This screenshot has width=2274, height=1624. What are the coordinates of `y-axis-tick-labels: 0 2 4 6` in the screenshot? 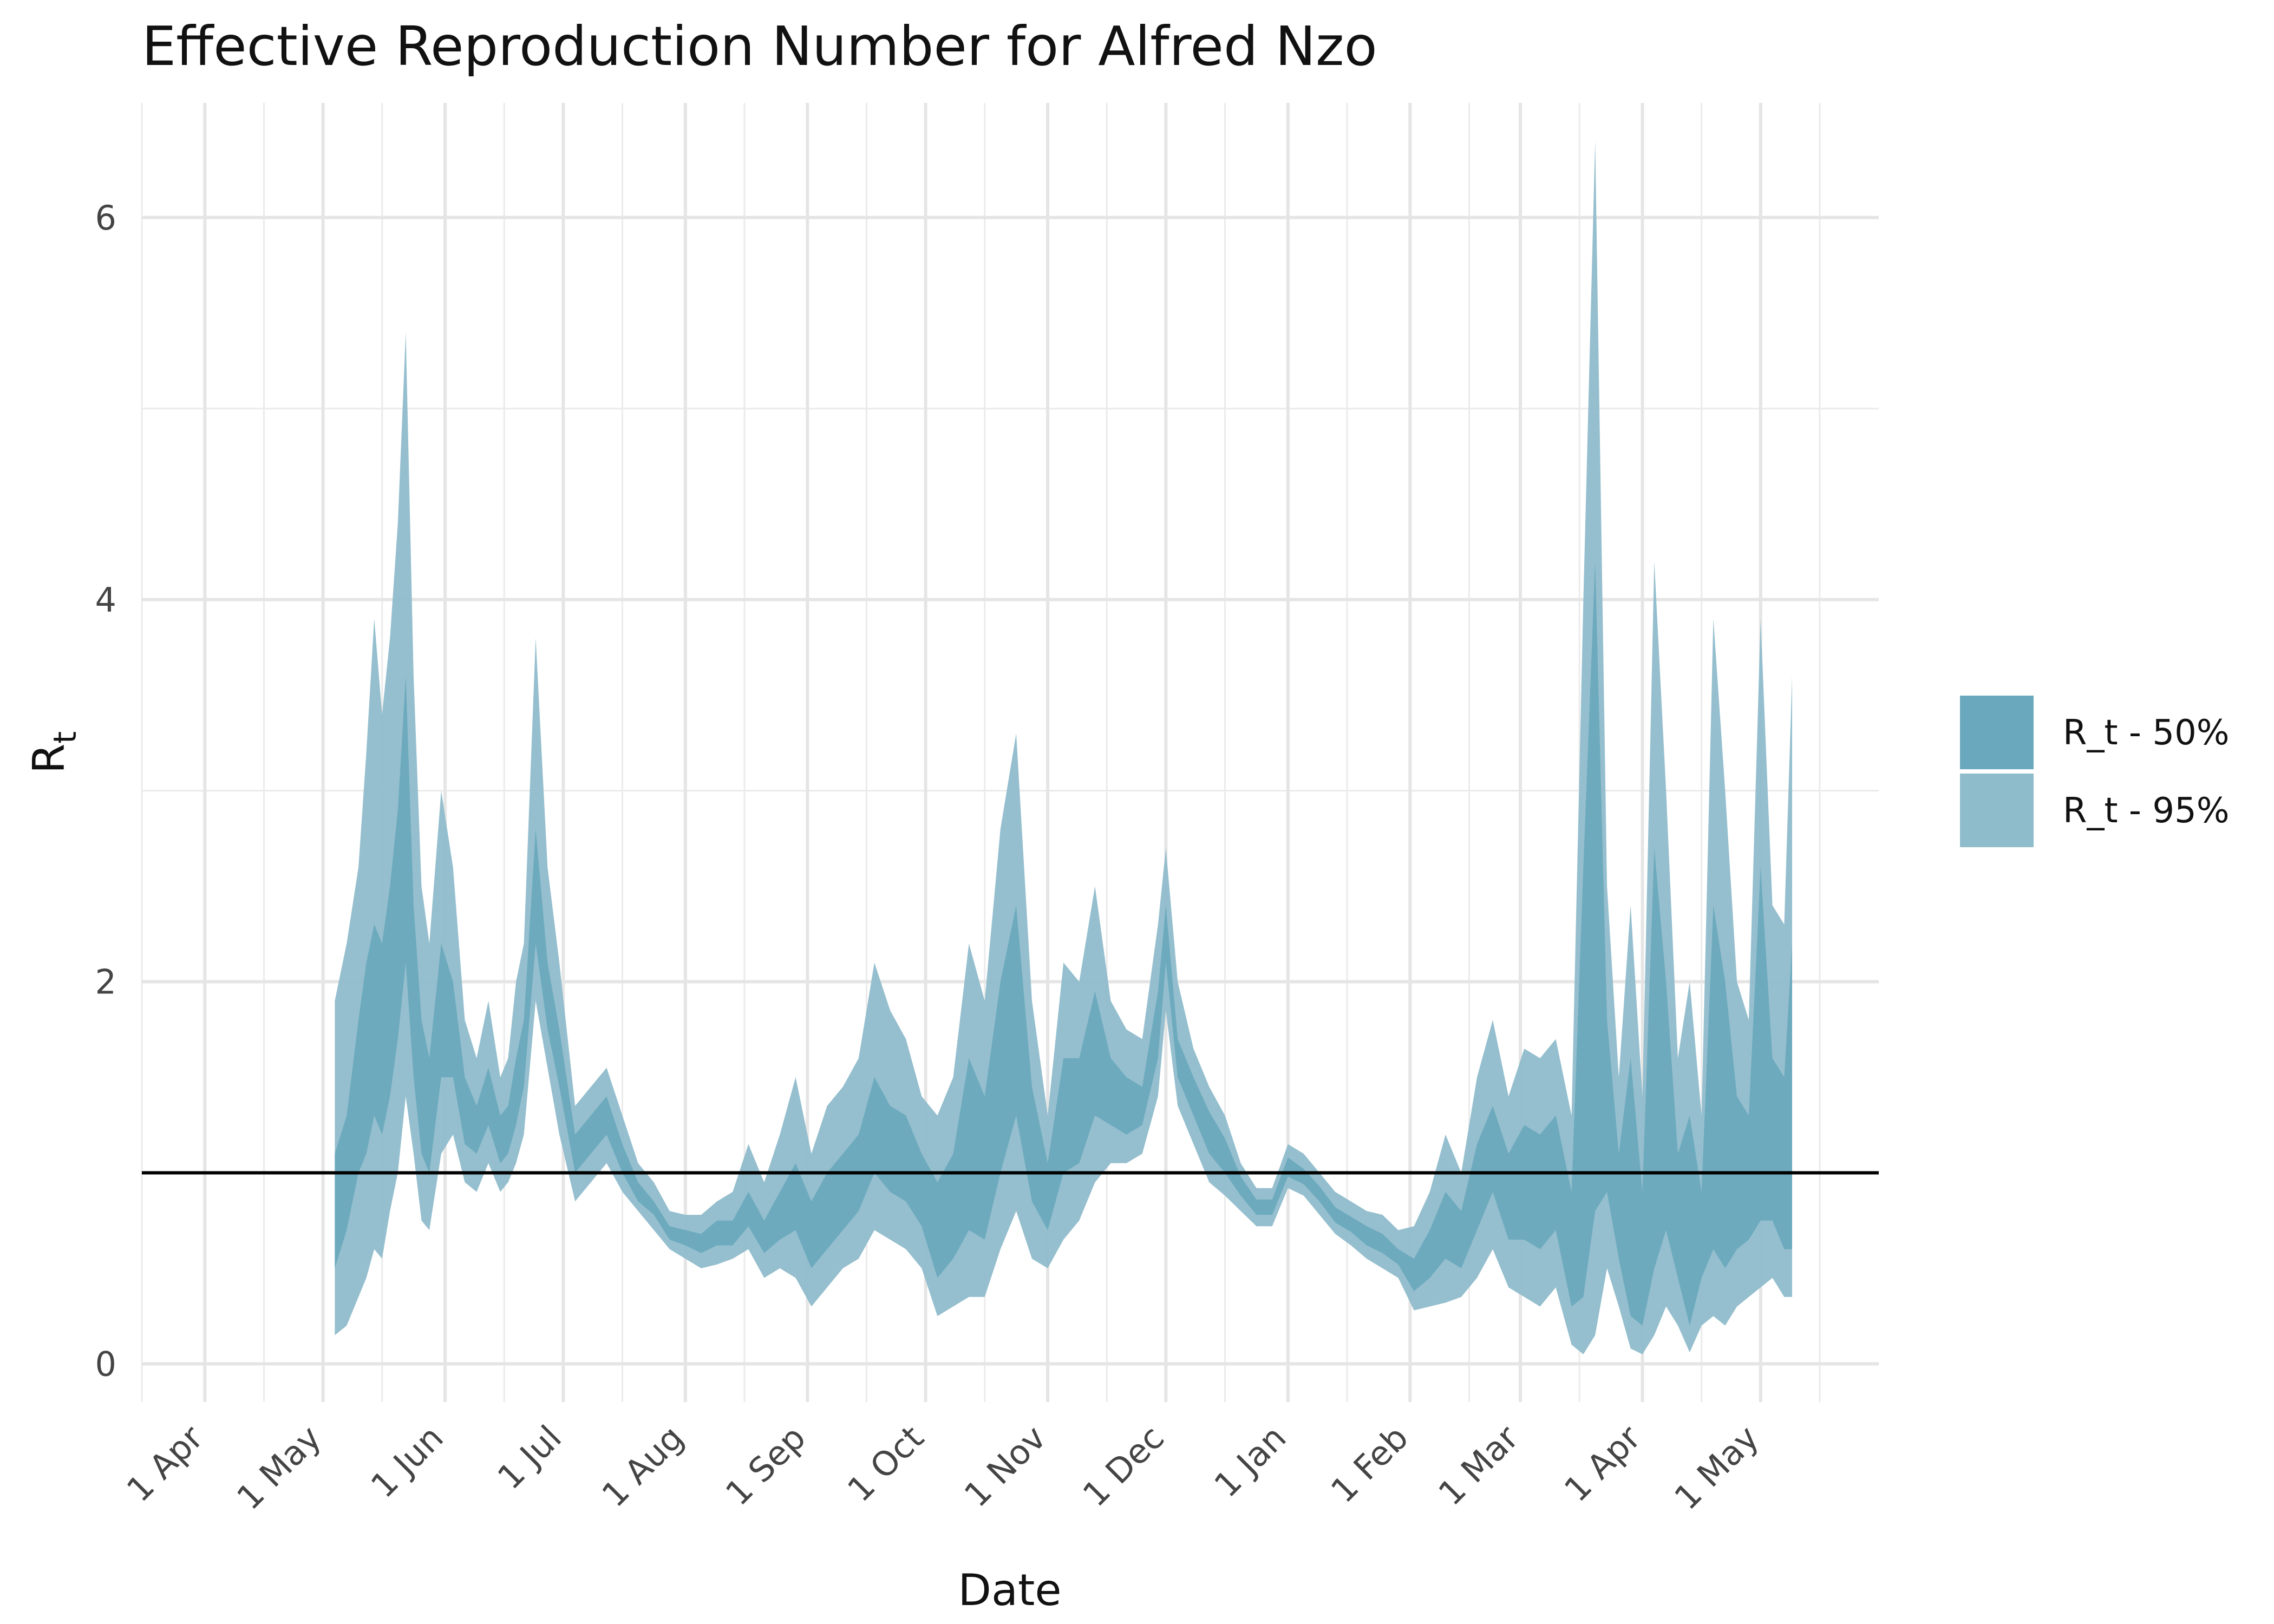 It's located at (106, 791).